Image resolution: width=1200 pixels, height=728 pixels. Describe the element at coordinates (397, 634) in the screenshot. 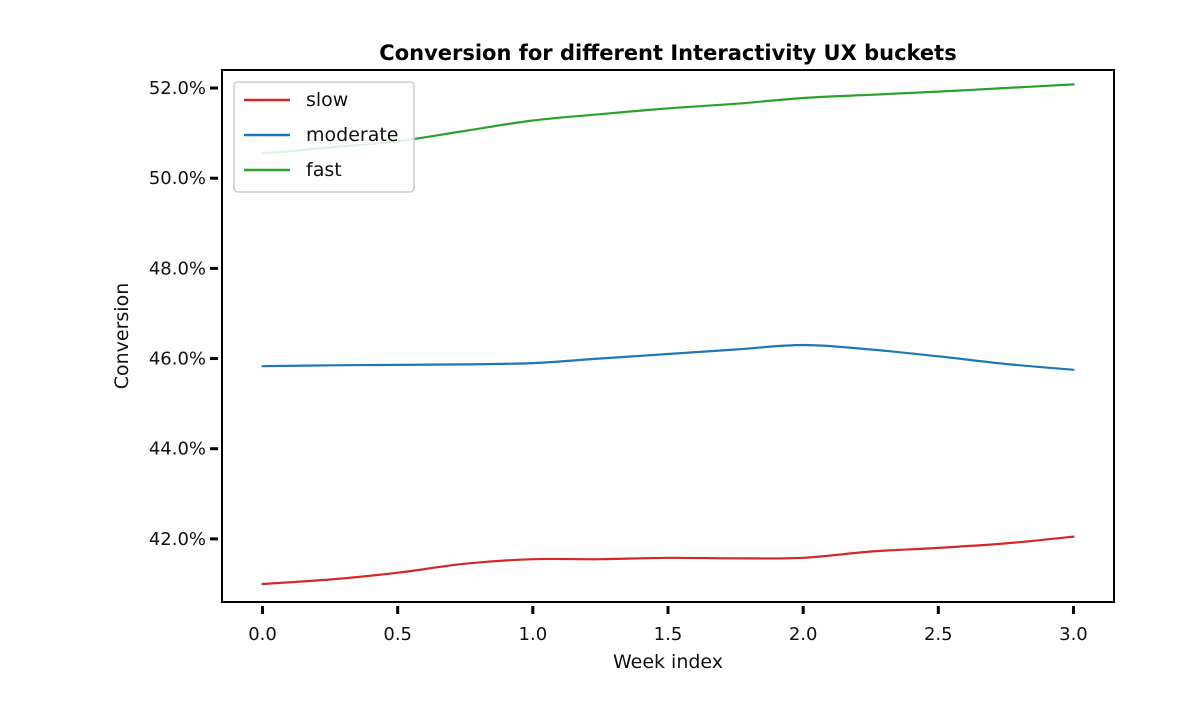

I see `x-tick-label: 0.5` at that location.